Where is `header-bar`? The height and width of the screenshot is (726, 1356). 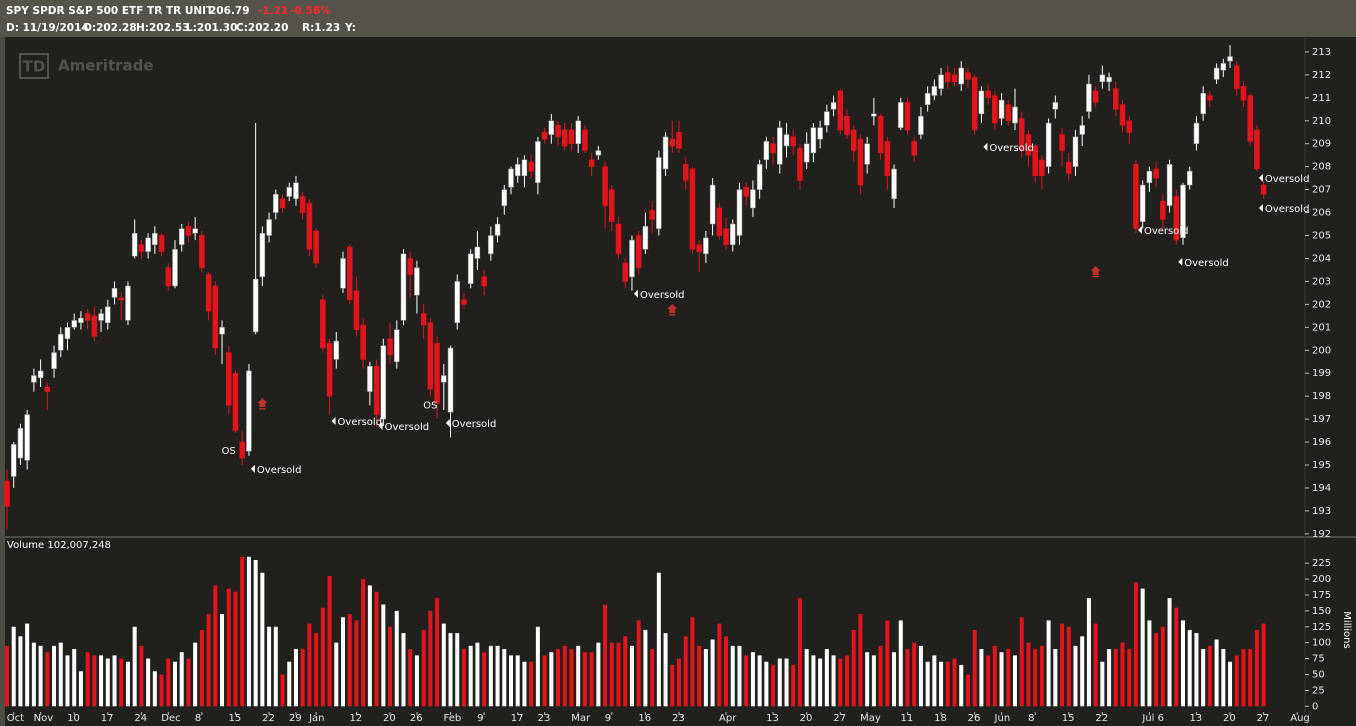
header-bar is located at coordinates (678, 18).